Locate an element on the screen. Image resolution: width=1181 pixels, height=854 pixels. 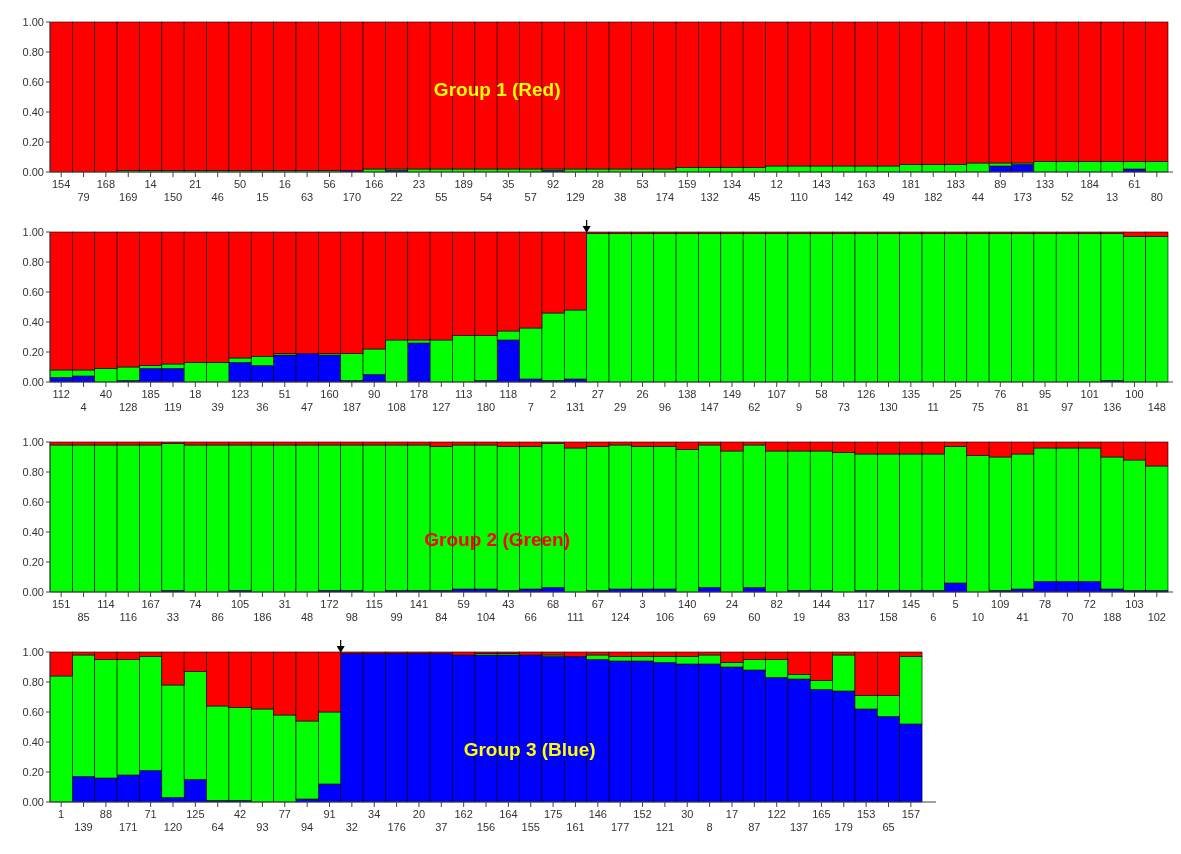
x-tick-label: 178 is located at coordinates (419, 394).